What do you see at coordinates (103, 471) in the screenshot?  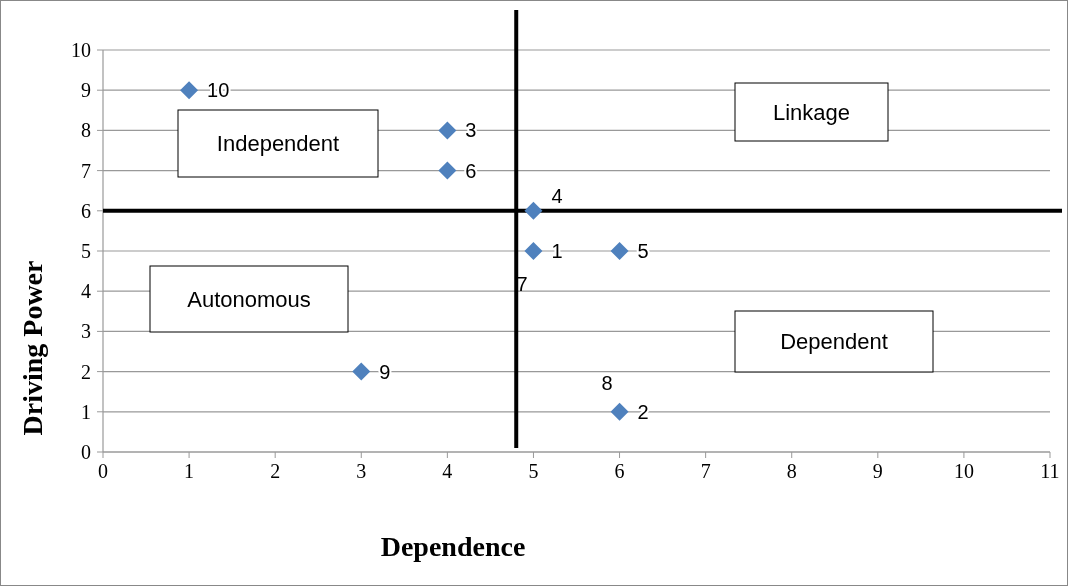 I see `x-tick-label: 0` at bounding box center [103, 471].